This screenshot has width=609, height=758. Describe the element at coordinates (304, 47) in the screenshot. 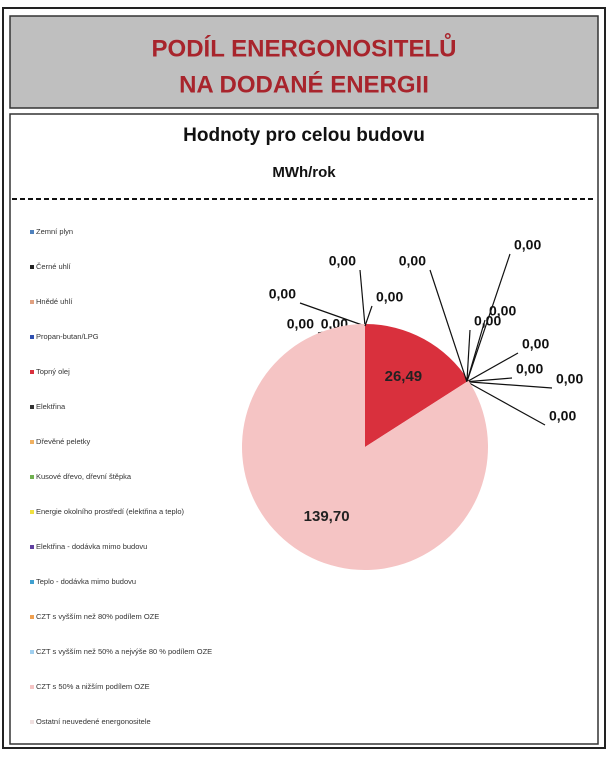

I see `header-title: PODÍL ENERGONOSITELŮ` at that location.